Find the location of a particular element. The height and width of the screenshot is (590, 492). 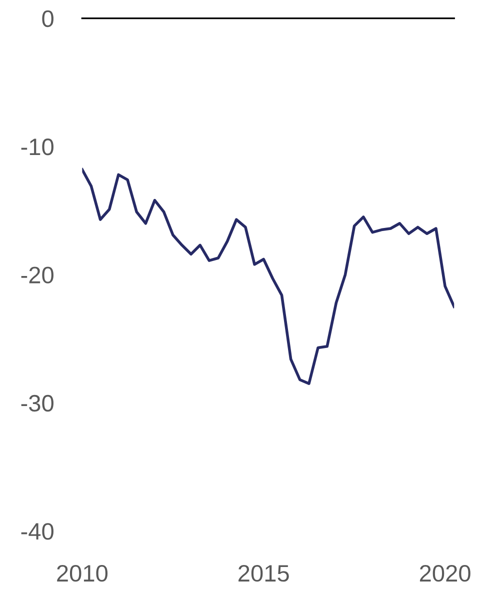

y-tick-label: -20 is located at coordinates (37, 275).